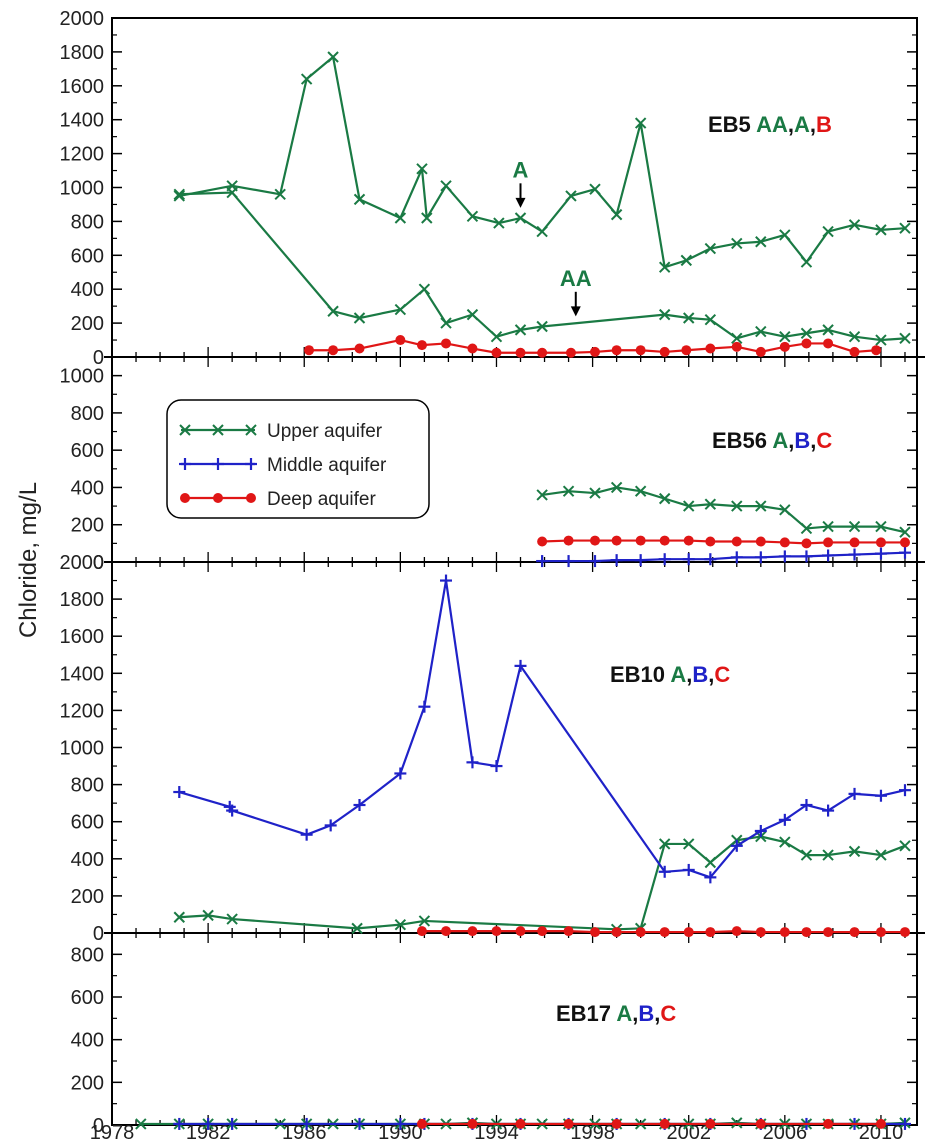 This screenshot has height=1141, width=928. What do you see at coordinates (208, 1131) in the screenshot?
I see `x-tick-label: 1982` at bounding box center [208, 1131].